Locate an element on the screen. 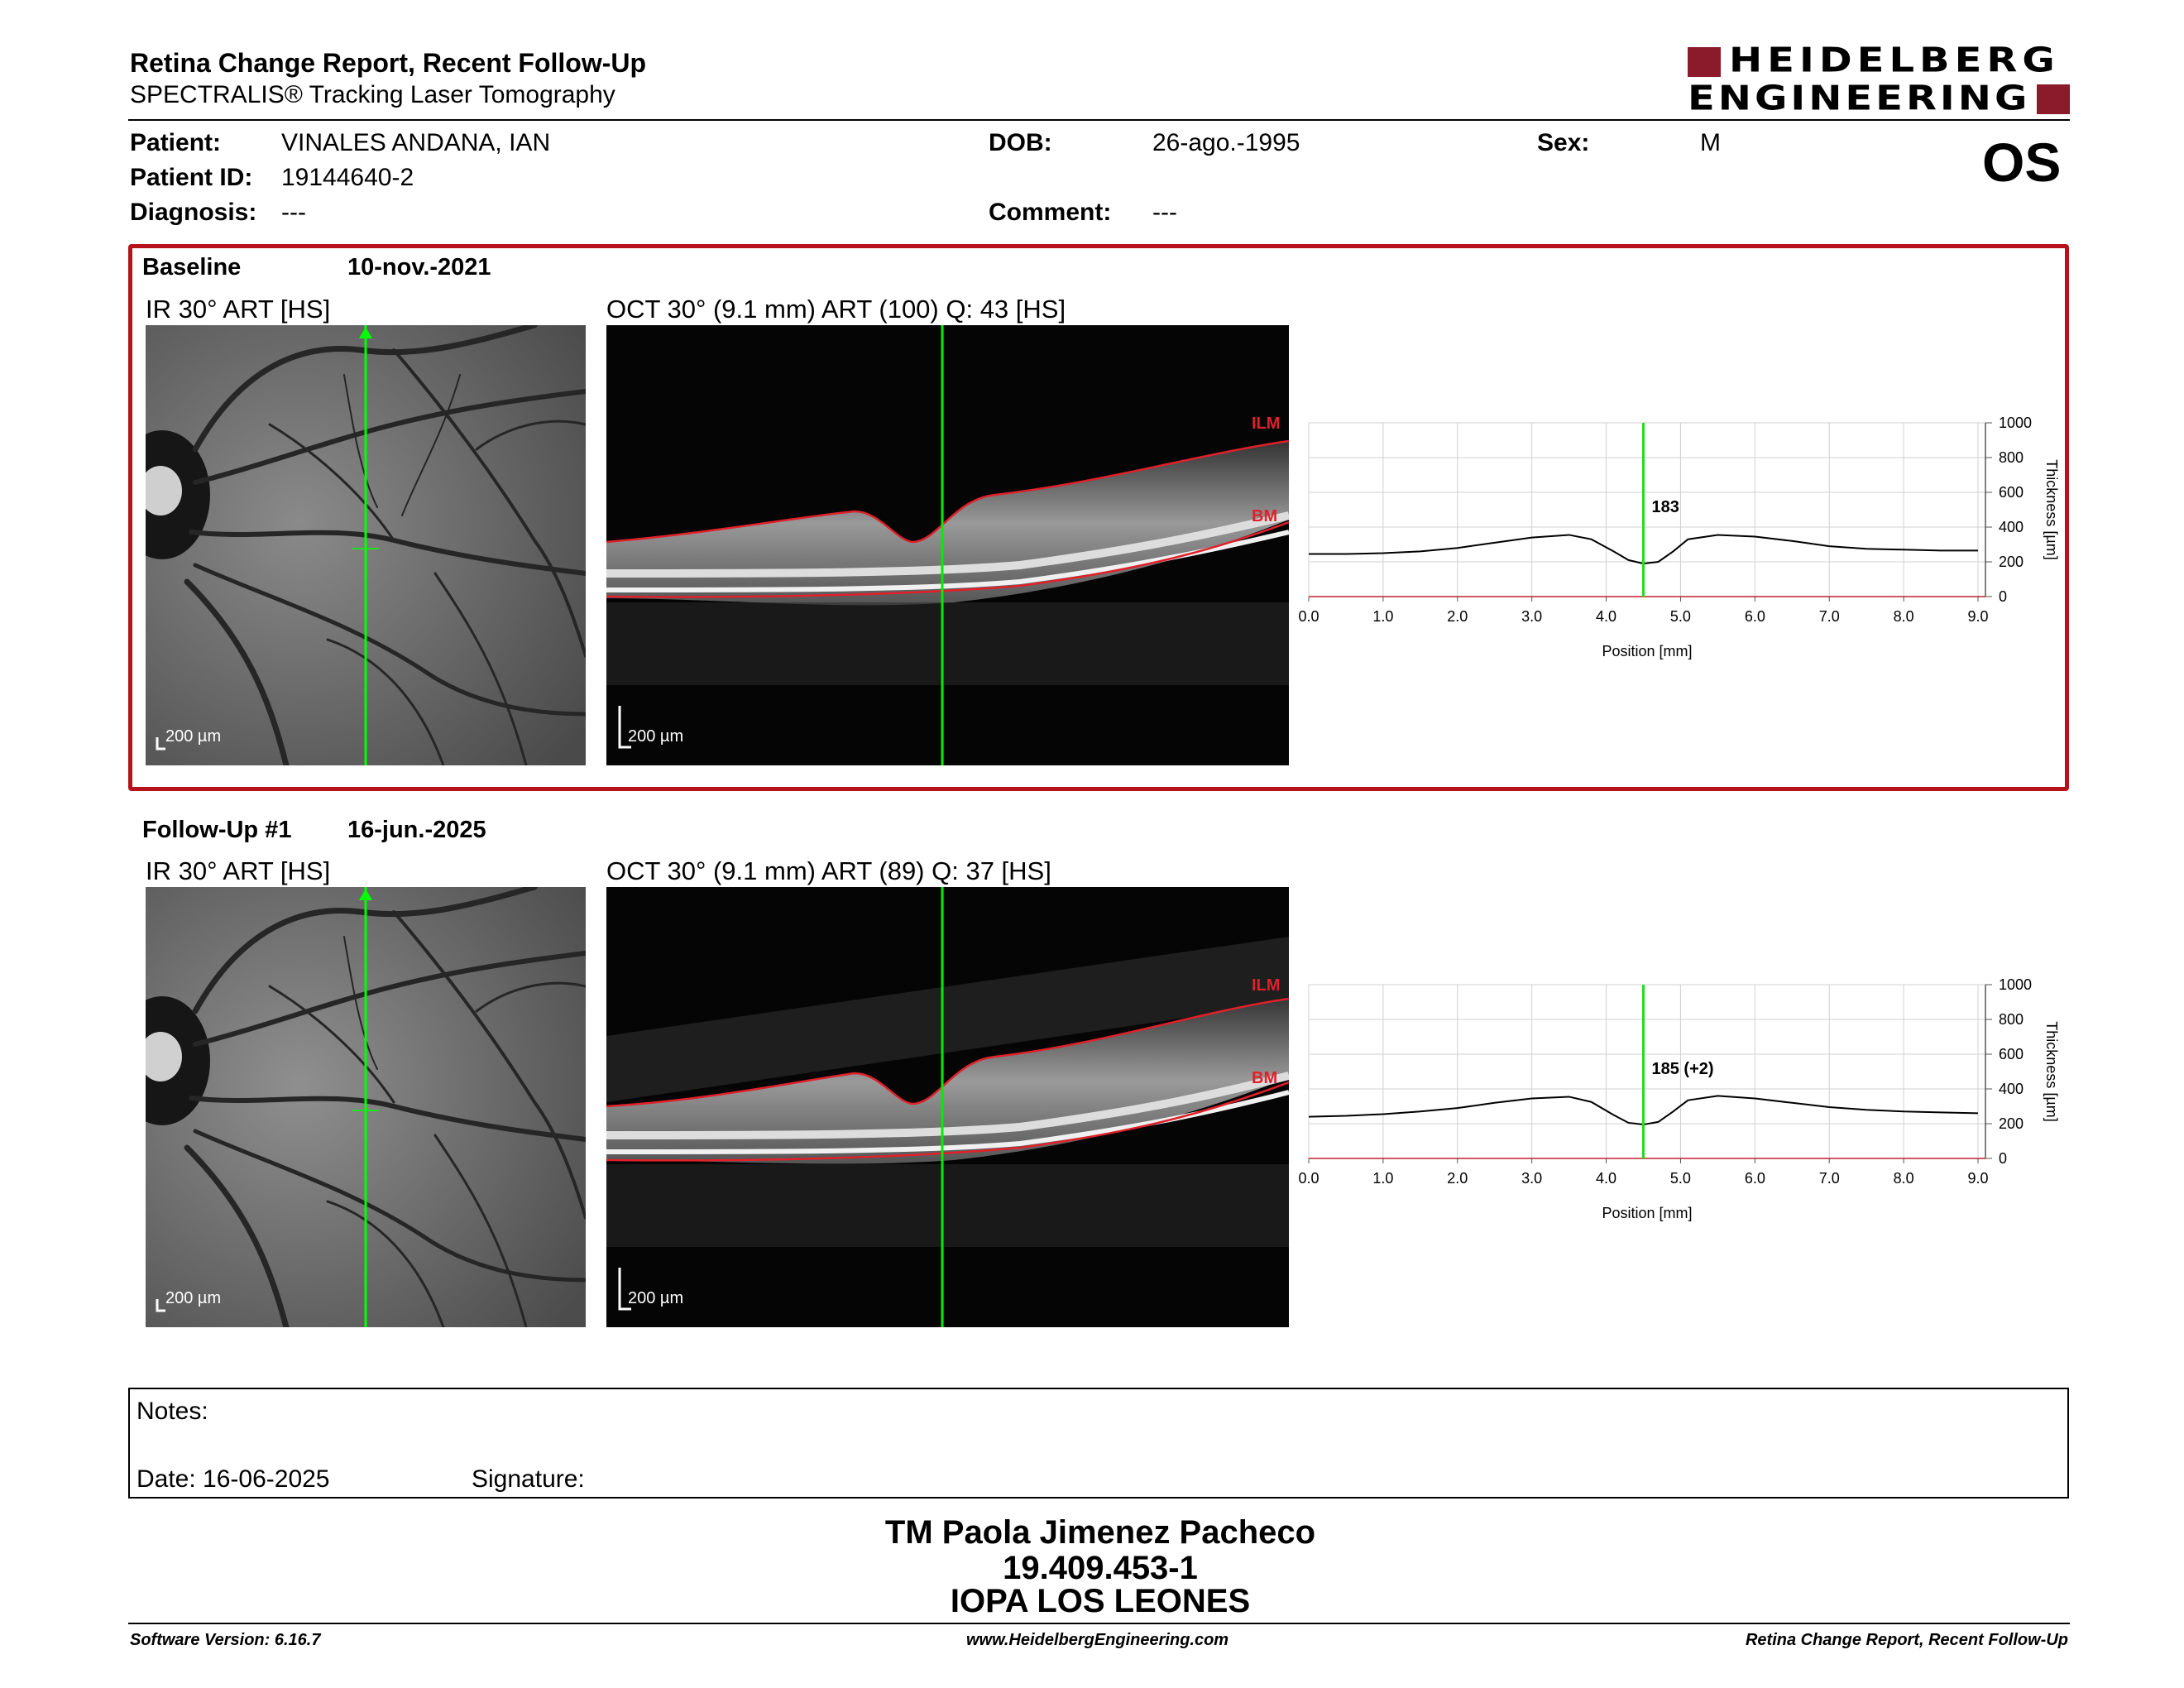 The width and height of the screenshot is (2184, 1688). website-link: www.HeidelbergEngineering.com is located at coordinates (1097, 1640).